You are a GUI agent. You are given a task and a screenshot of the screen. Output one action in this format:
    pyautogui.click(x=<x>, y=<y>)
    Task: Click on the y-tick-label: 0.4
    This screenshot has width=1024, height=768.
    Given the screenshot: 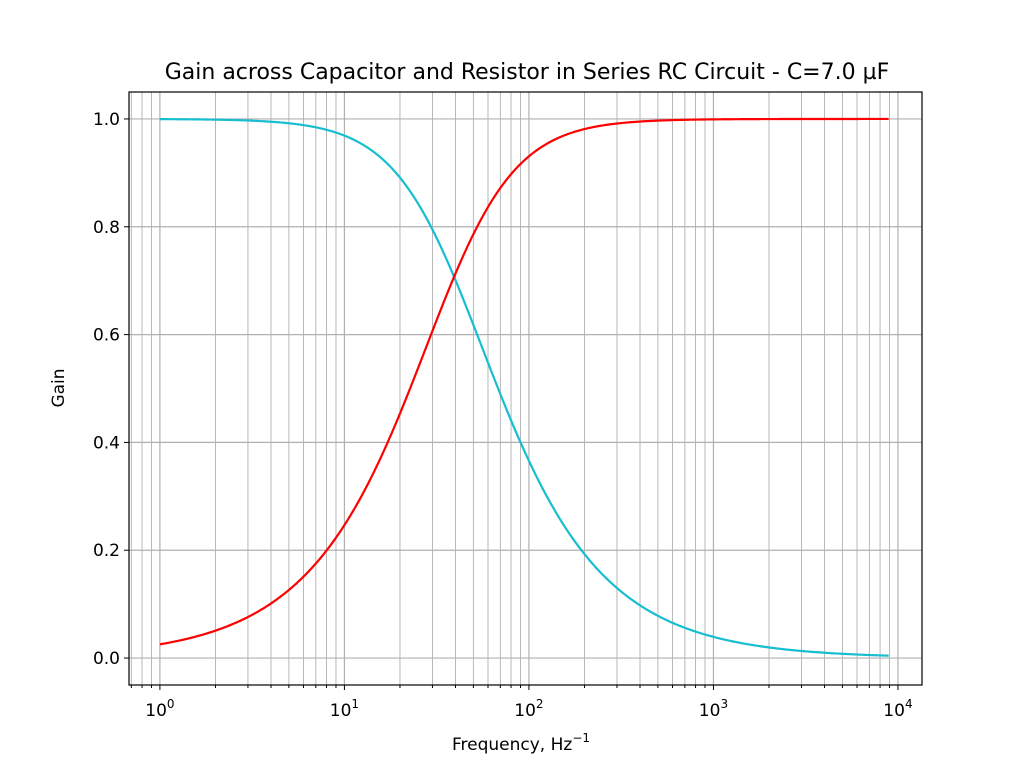 What is the action you would take?
    pyautogui.click(x=106, y=443)
    